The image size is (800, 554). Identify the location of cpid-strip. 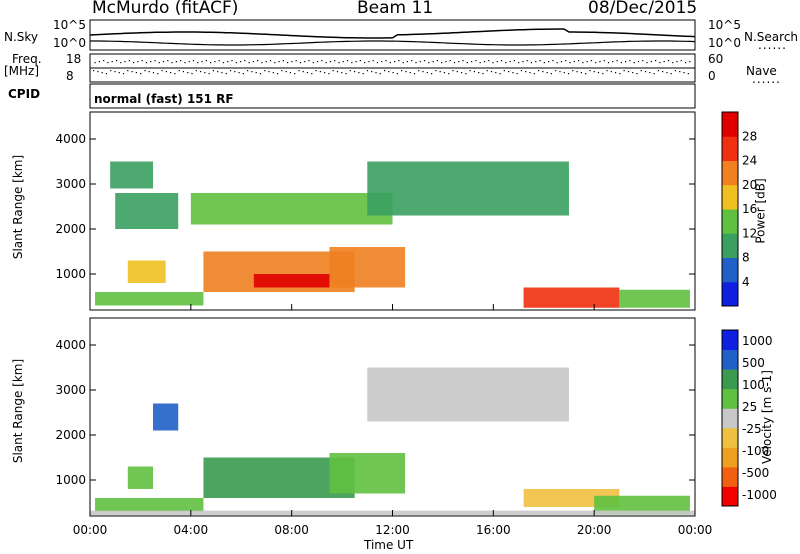
(392, 96).